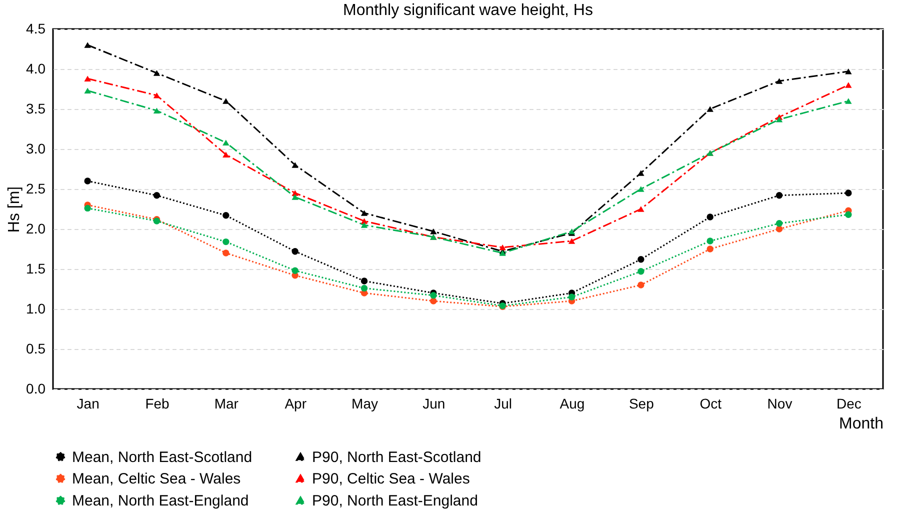 This screenshot has width=924, height=523. I want to click on y-tick-label: 1.5, so click(36, 268).